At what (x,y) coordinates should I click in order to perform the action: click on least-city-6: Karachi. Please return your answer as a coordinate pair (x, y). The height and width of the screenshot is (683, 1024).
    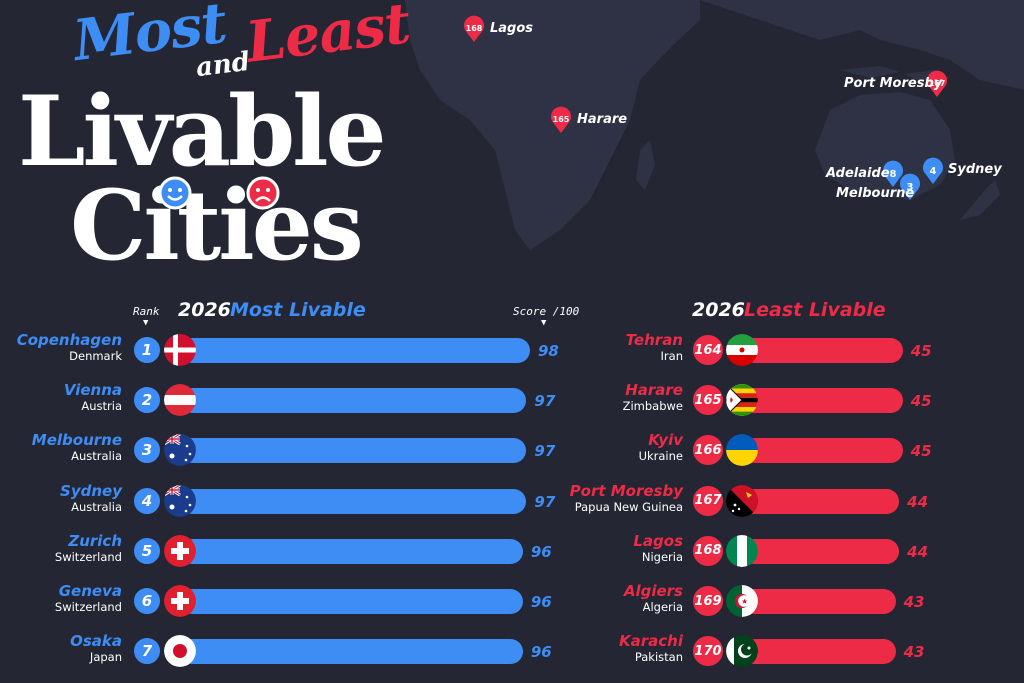
    Looking at the image, I should click on (651, 641).